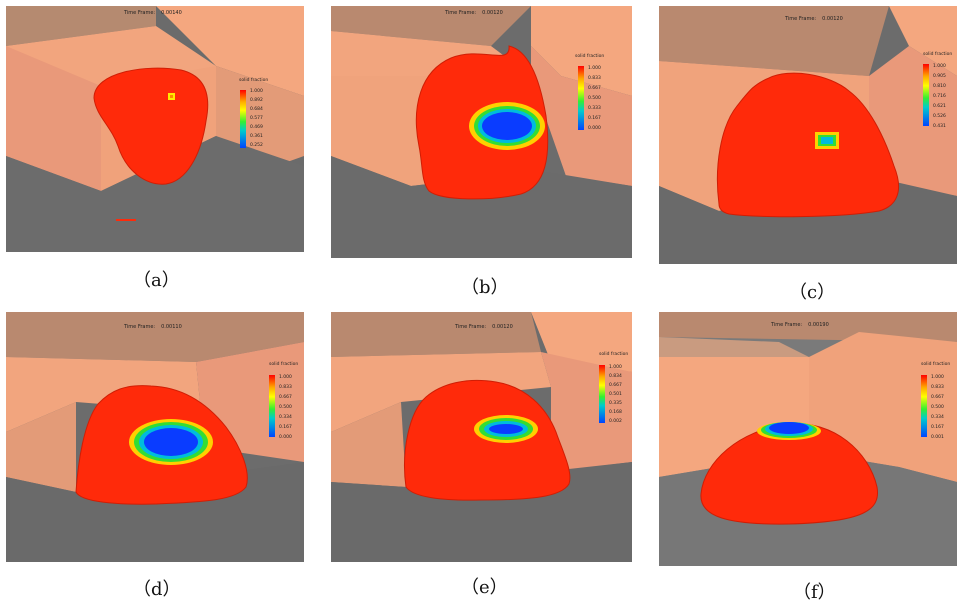 The image size is (964, 609). I want to click on caption-c: （c）, so click(812, 292).